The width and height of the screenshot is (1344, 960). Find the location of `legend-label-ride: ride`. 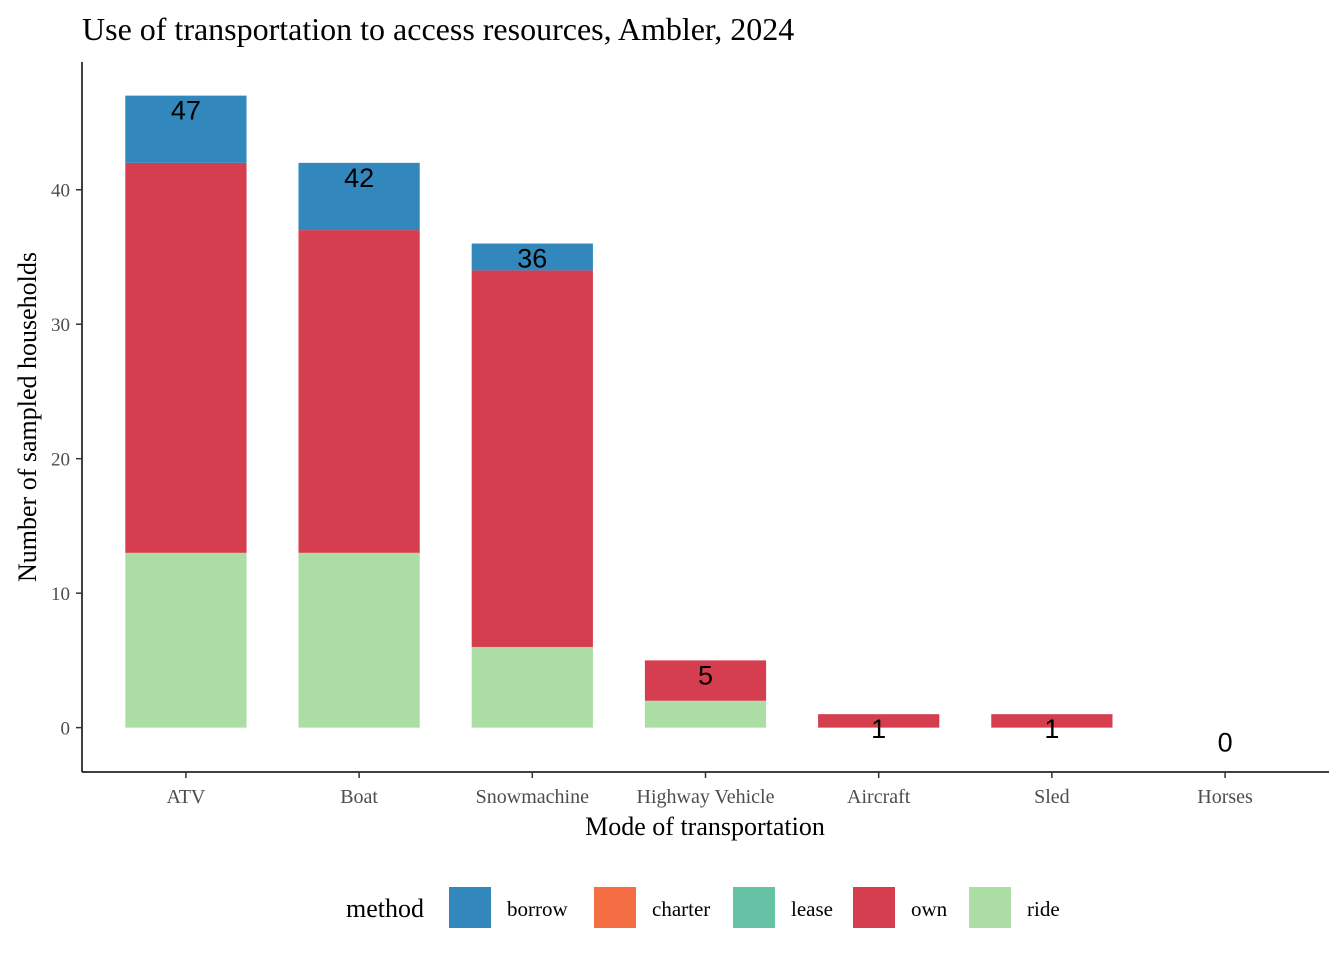

legend-label-ride: ride is located at coordinates (1043, 909).